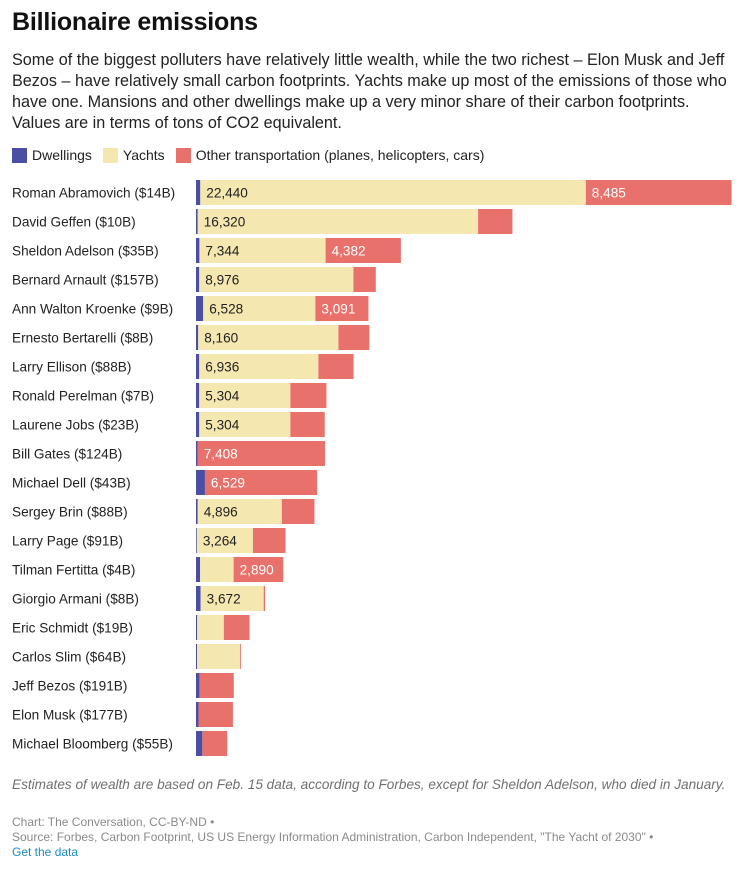  I want to click on legend-item-dwellings: Dwellings, so click(52, 155).